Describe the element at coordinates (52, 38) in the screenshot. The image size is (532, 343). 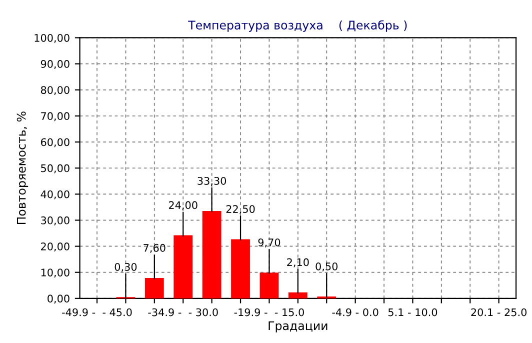
I see `y-tick-label: 100,00` at that location.